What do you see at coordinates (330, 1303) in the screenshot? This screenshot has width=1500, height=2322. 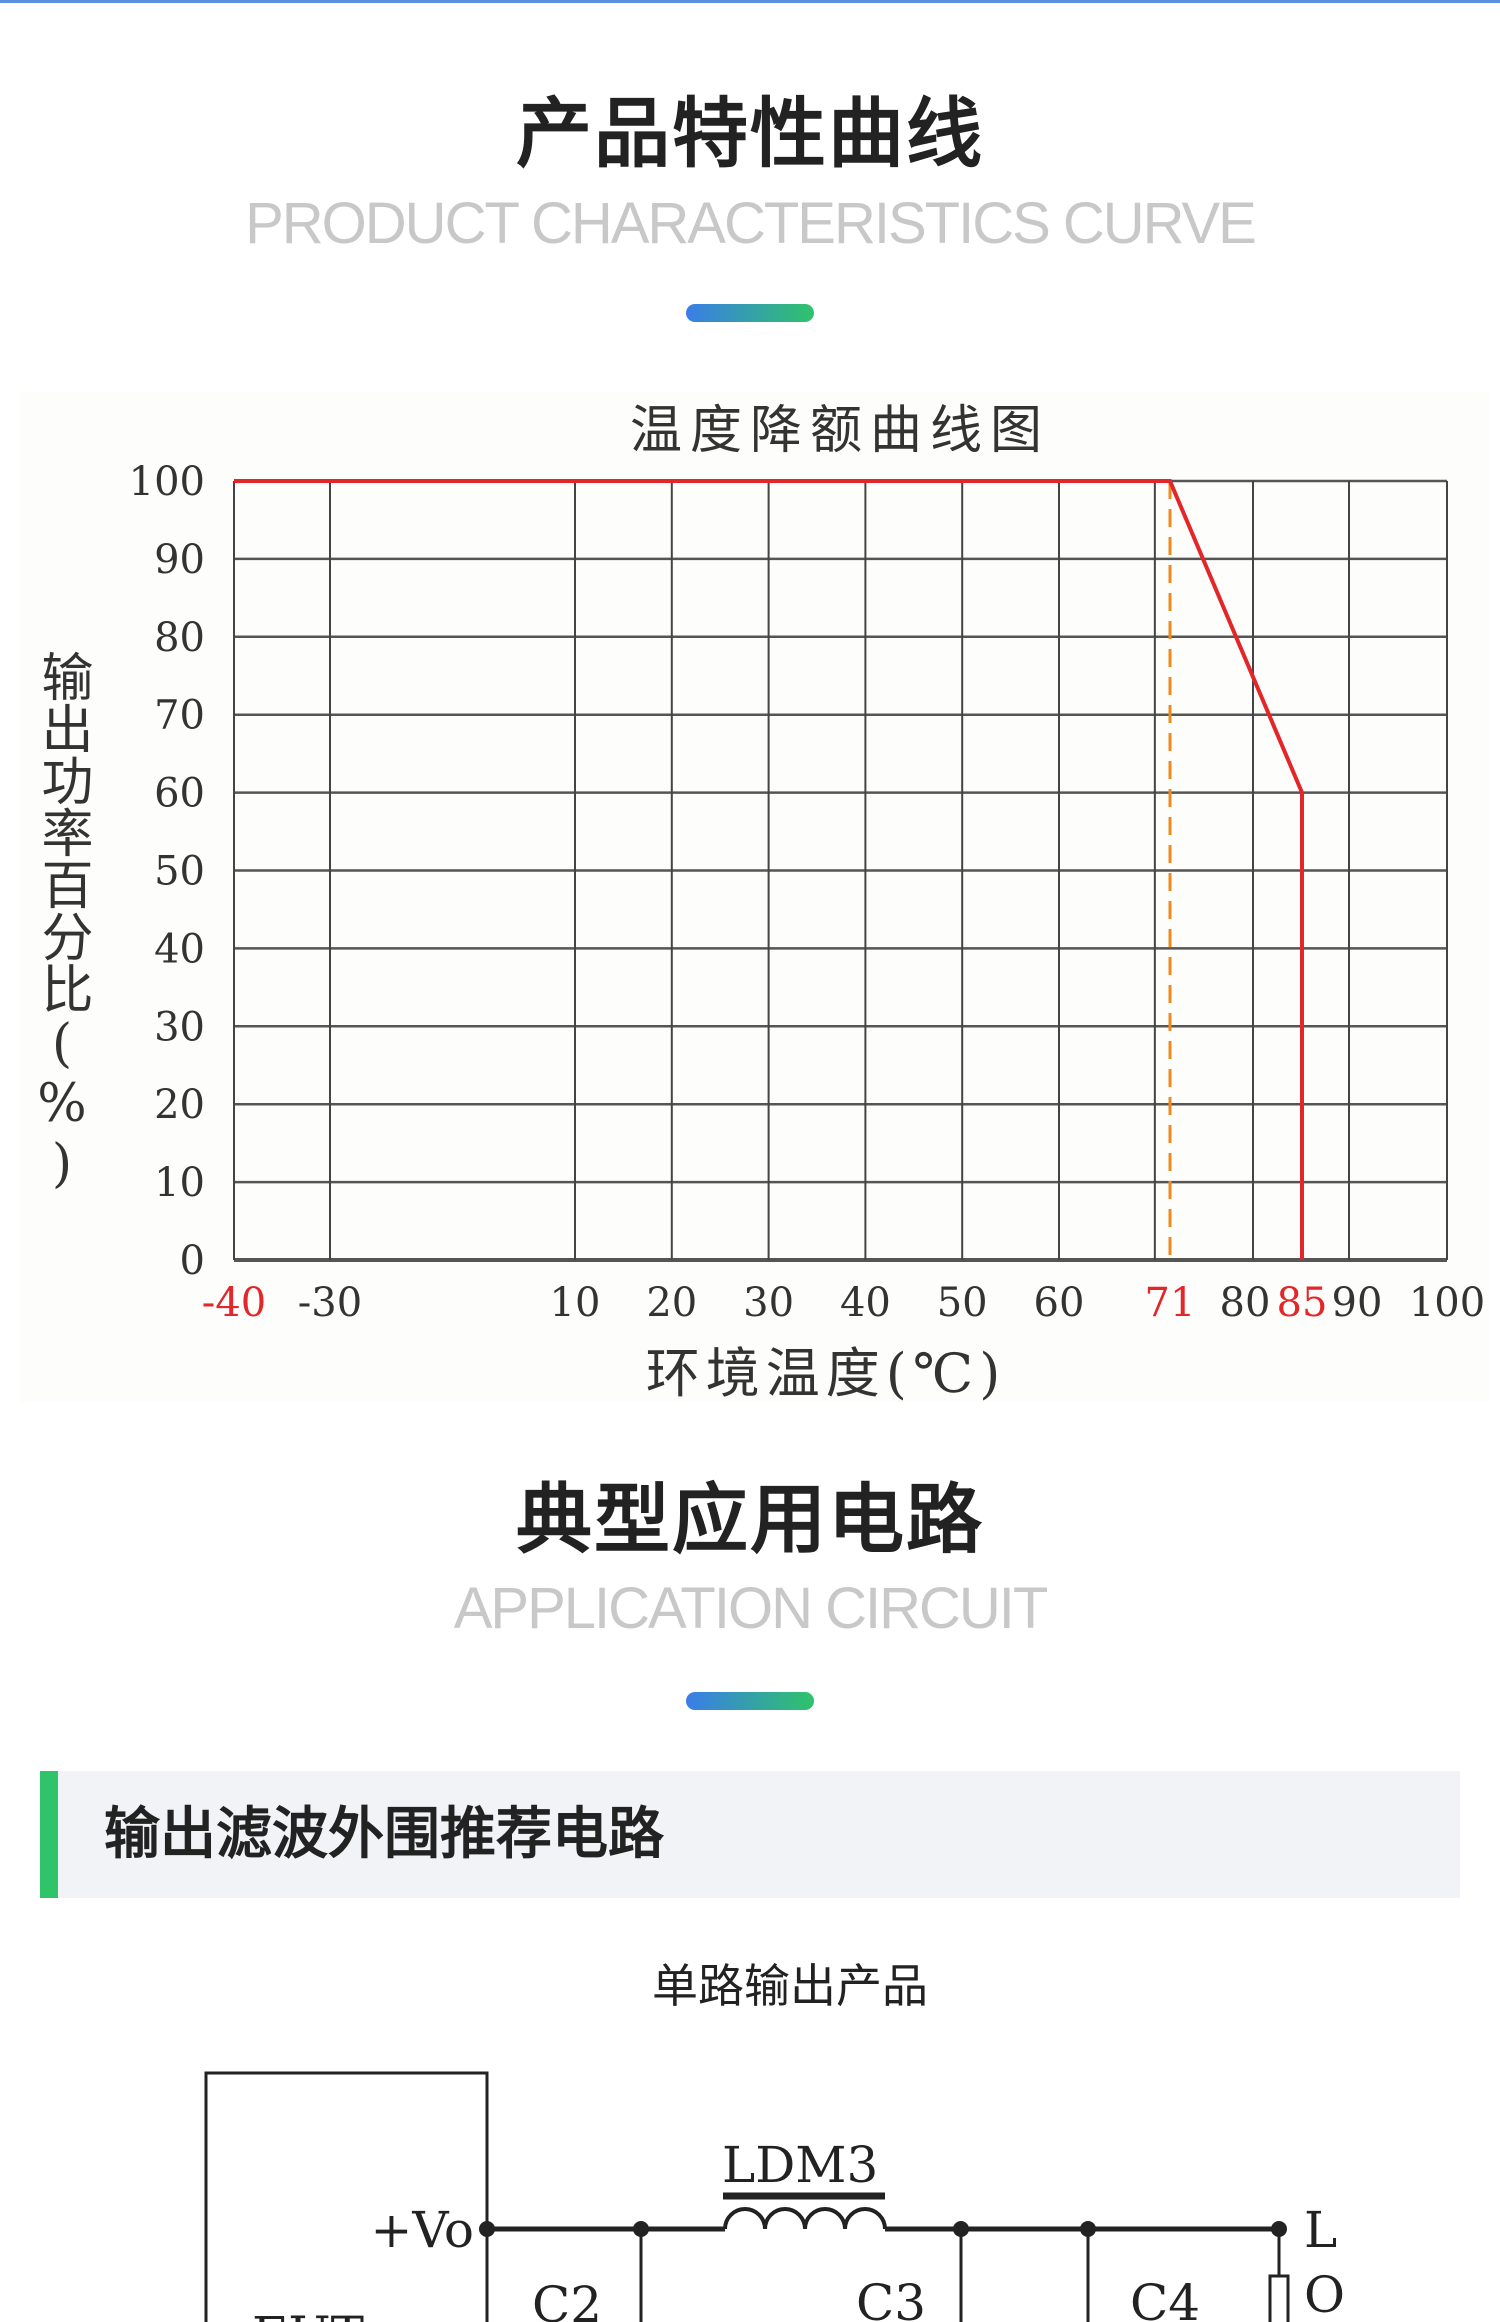 I see `x-tick-label: -30` at bounding box center [330, 1303].